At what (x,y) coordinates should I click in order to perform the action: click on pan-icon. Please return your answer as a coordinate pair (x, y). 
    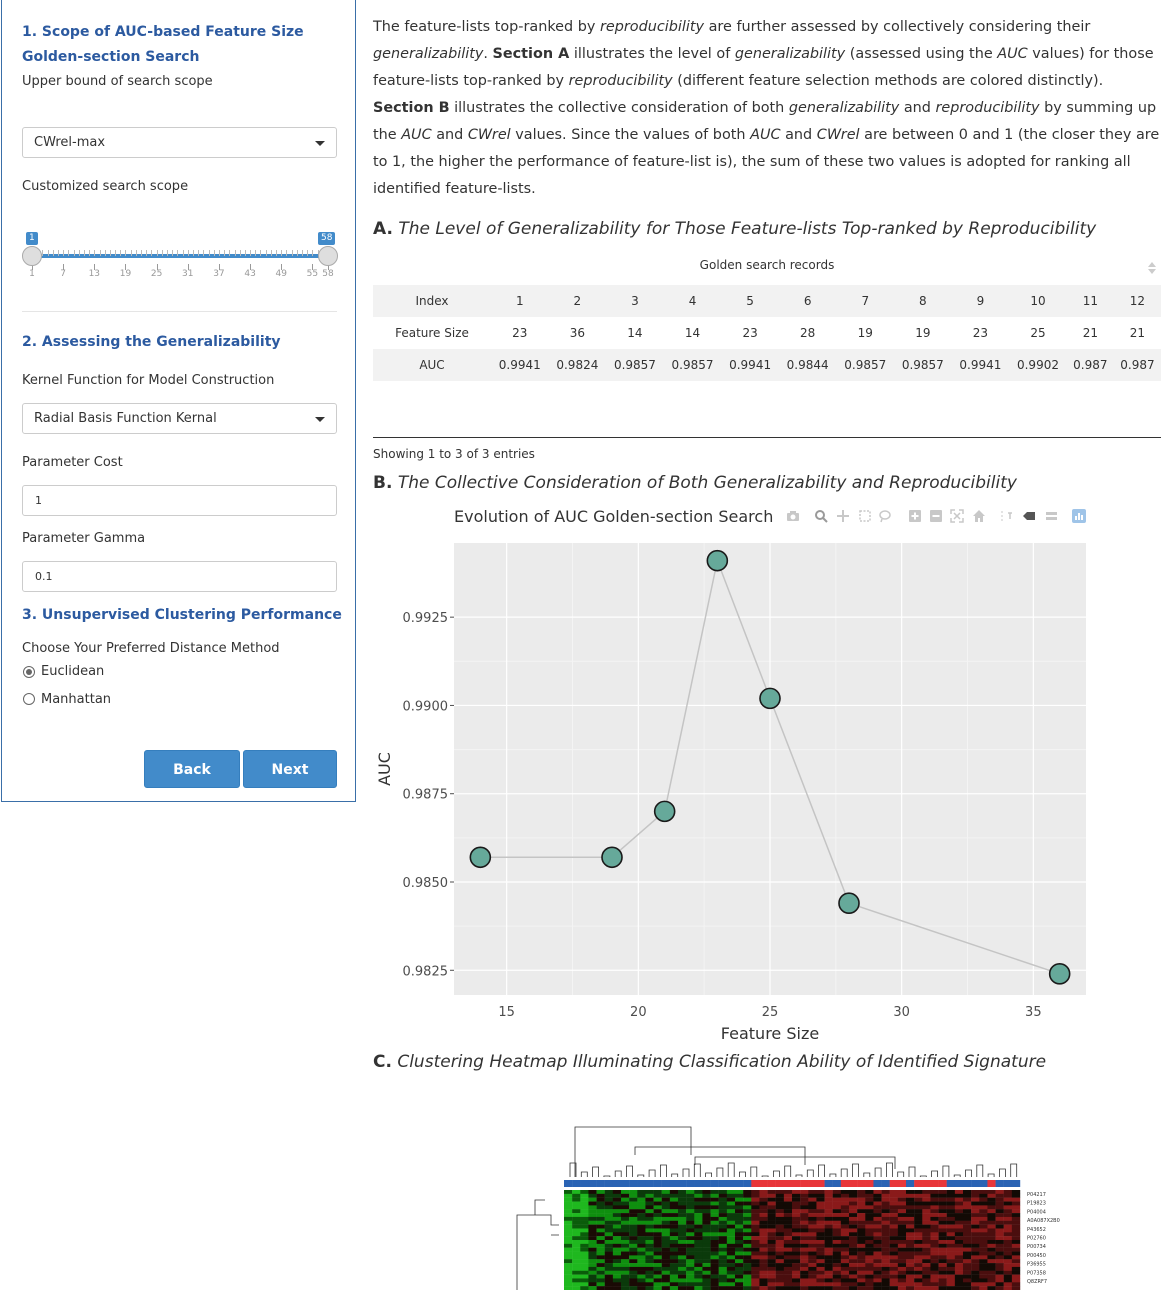
    Looking at the image, I should click on (843, 516).